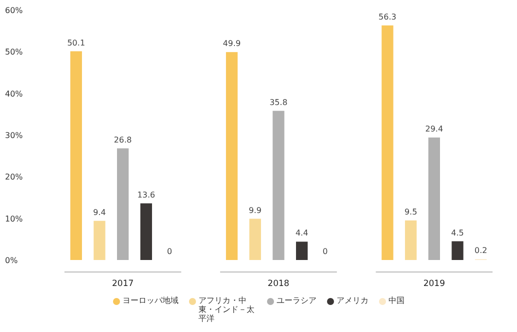  What do you see at coordinates (231, 43) in the screenshot?
I see `data-label: 49.9` at bounding box center [231, 43].